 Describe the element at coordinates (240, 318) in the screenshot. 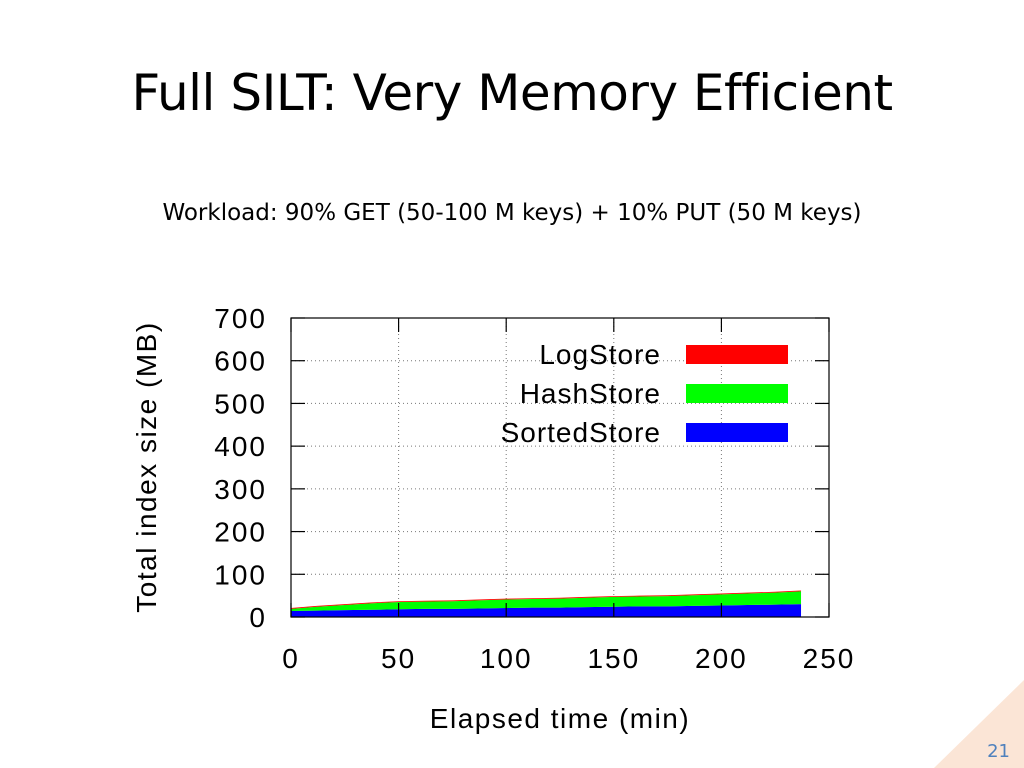

I see `y-tick-label: 700` at that location.